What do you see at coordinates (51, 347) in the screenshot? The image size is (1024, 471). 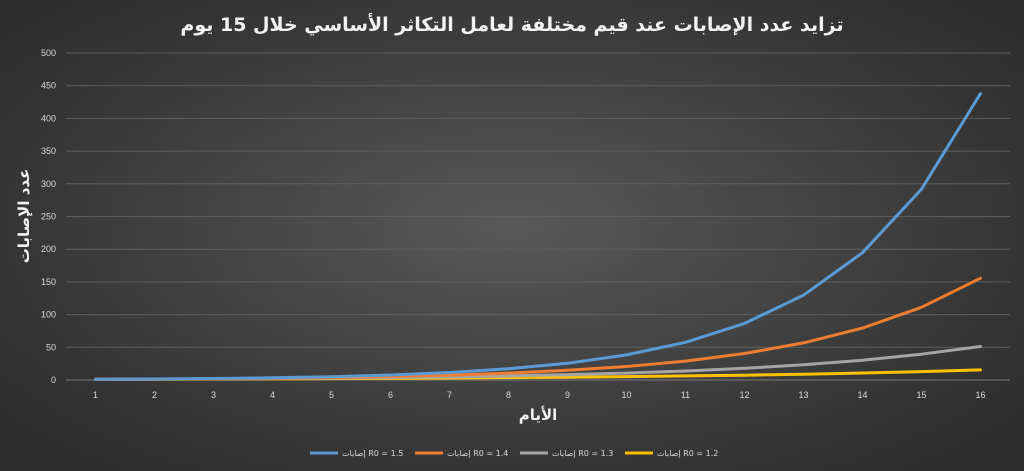 I see `y-tick-label: 50` at bounding box center [51, 347].